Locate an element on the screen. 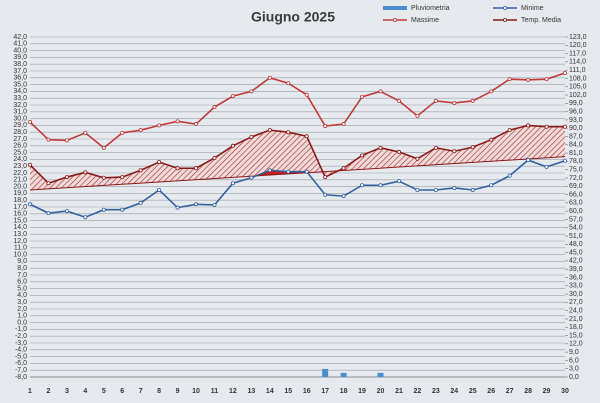 This screenshot has width=600, height=403. x-tick-label: 20 is located at coordinates (381, 391).